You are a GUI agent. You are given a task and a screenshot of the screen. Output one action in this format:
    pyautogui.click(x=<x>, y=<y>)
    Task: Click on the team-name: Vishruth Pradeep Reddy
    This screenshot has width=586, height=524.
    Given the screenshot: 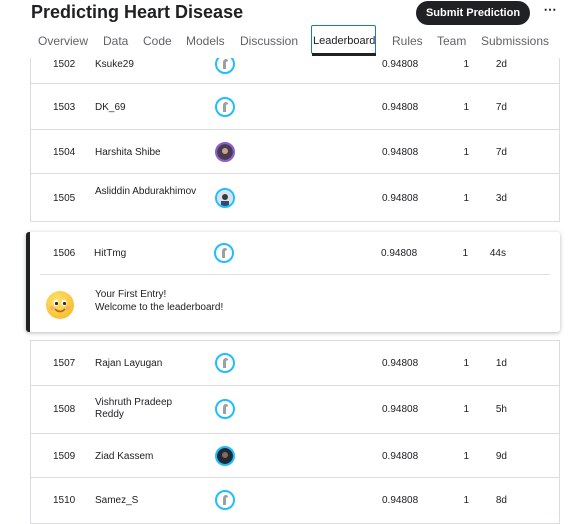 What is the action you would take?
    pyautogui.click(x=134, y=408)
    